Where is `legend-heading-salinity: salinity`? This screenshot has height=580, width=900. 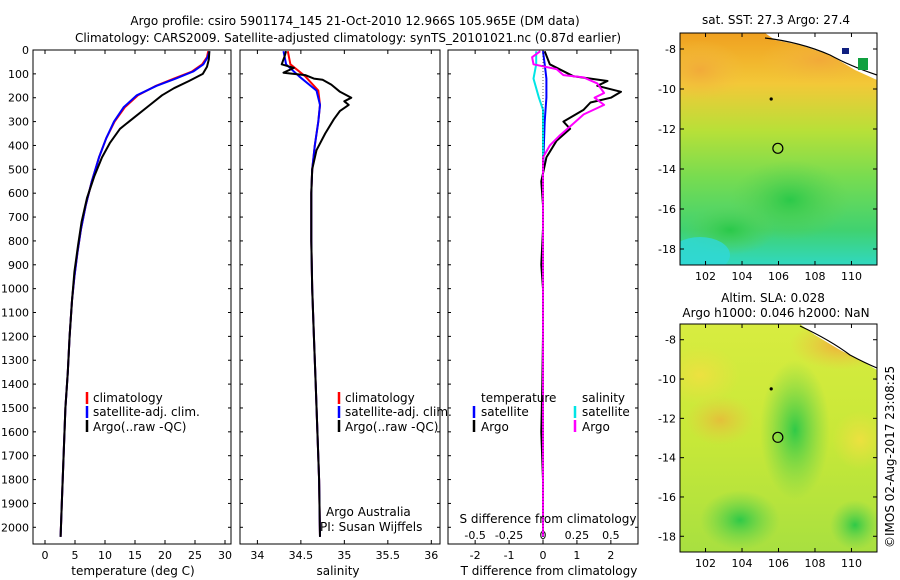
legend-heading-salinity: salinity is located at coordinates (603, 398).